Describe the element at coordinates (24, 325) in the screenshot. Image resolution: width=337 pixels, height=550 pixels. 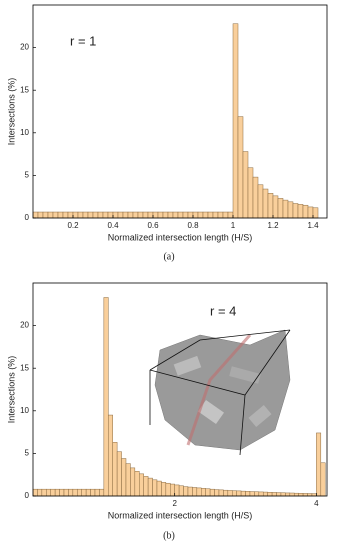
I see `y-tick-label: 20` at that location.